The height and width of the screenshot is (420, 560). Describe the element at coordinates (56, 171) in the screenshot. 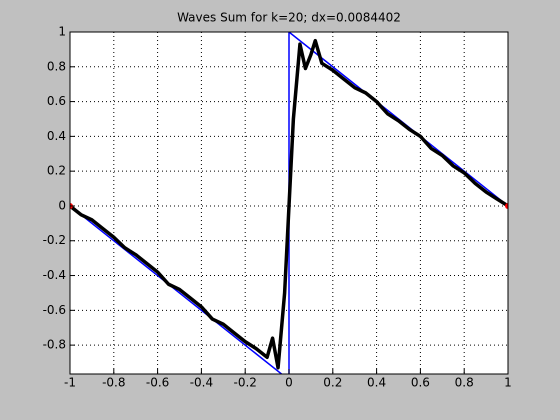

I see `y-tick-label: 0.2` at that location.